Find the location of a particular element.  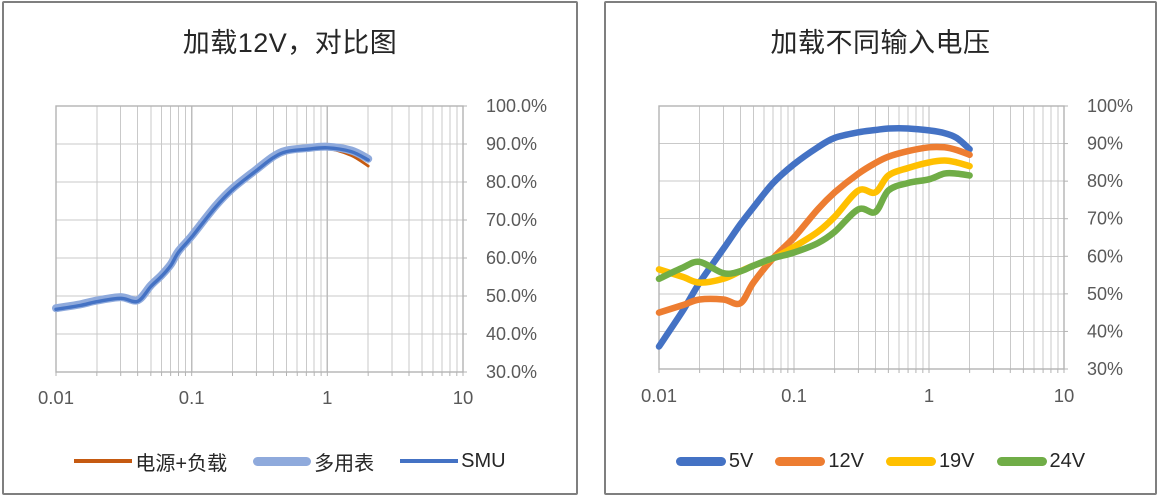

y-tick-label: 60.0% is located at coordinates (511, 258).